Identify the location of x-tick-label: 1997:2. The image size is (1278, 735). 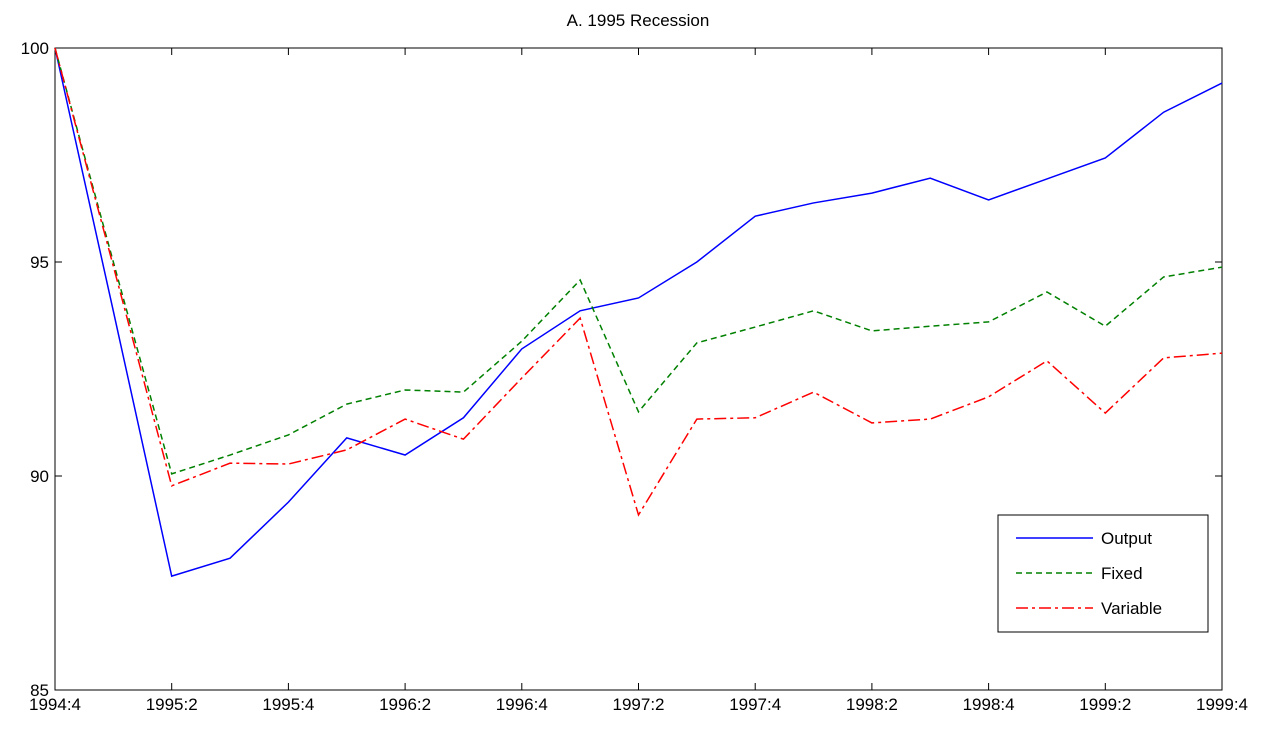
(639, 704).